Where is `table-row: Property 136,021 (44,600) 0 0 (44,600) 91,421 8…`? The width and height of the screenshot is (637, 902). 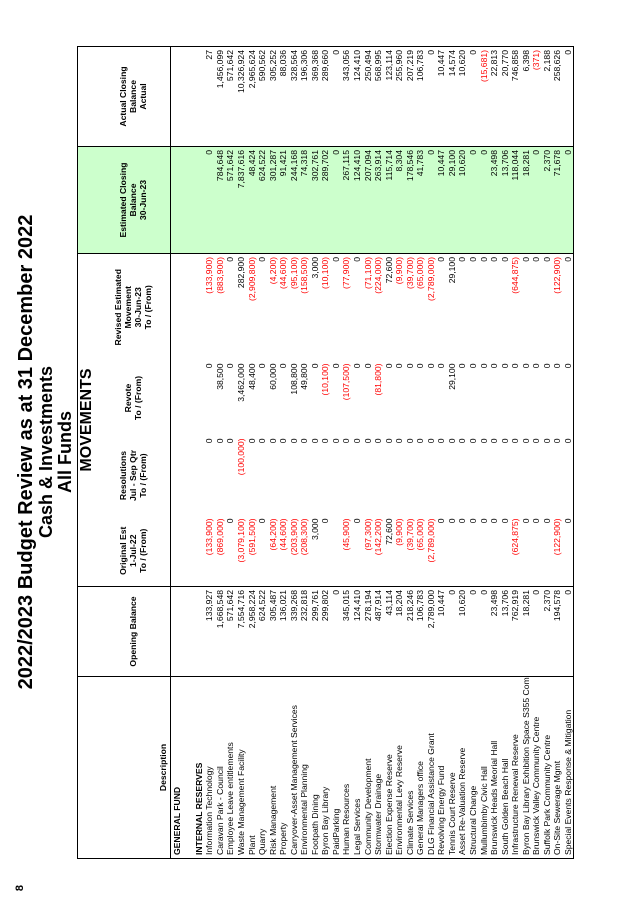 table-row: Property 136,021 (44,600) 0 0 (44,600) 91,421 8… is located at coordinates (283, 452).